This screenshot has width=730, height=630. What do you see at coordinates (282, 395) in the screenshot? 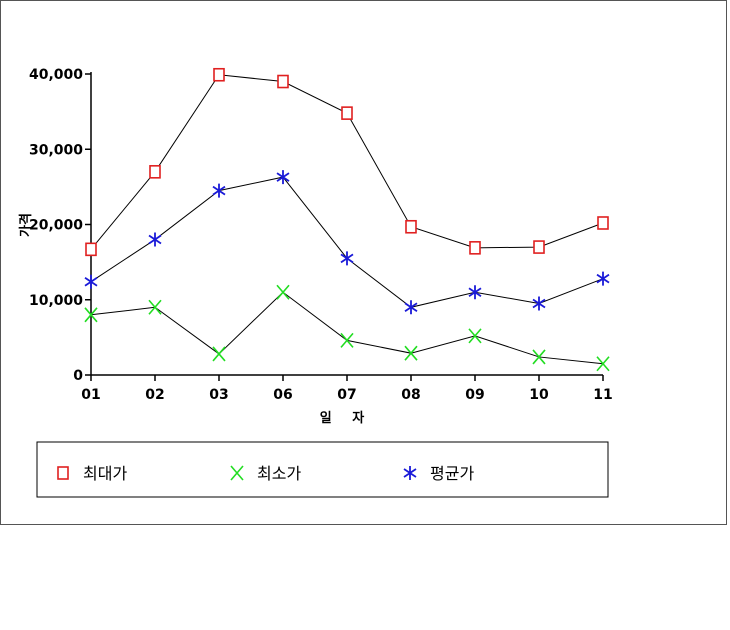
I see `x-tick-label: 06` at bounding box center [282, 395].